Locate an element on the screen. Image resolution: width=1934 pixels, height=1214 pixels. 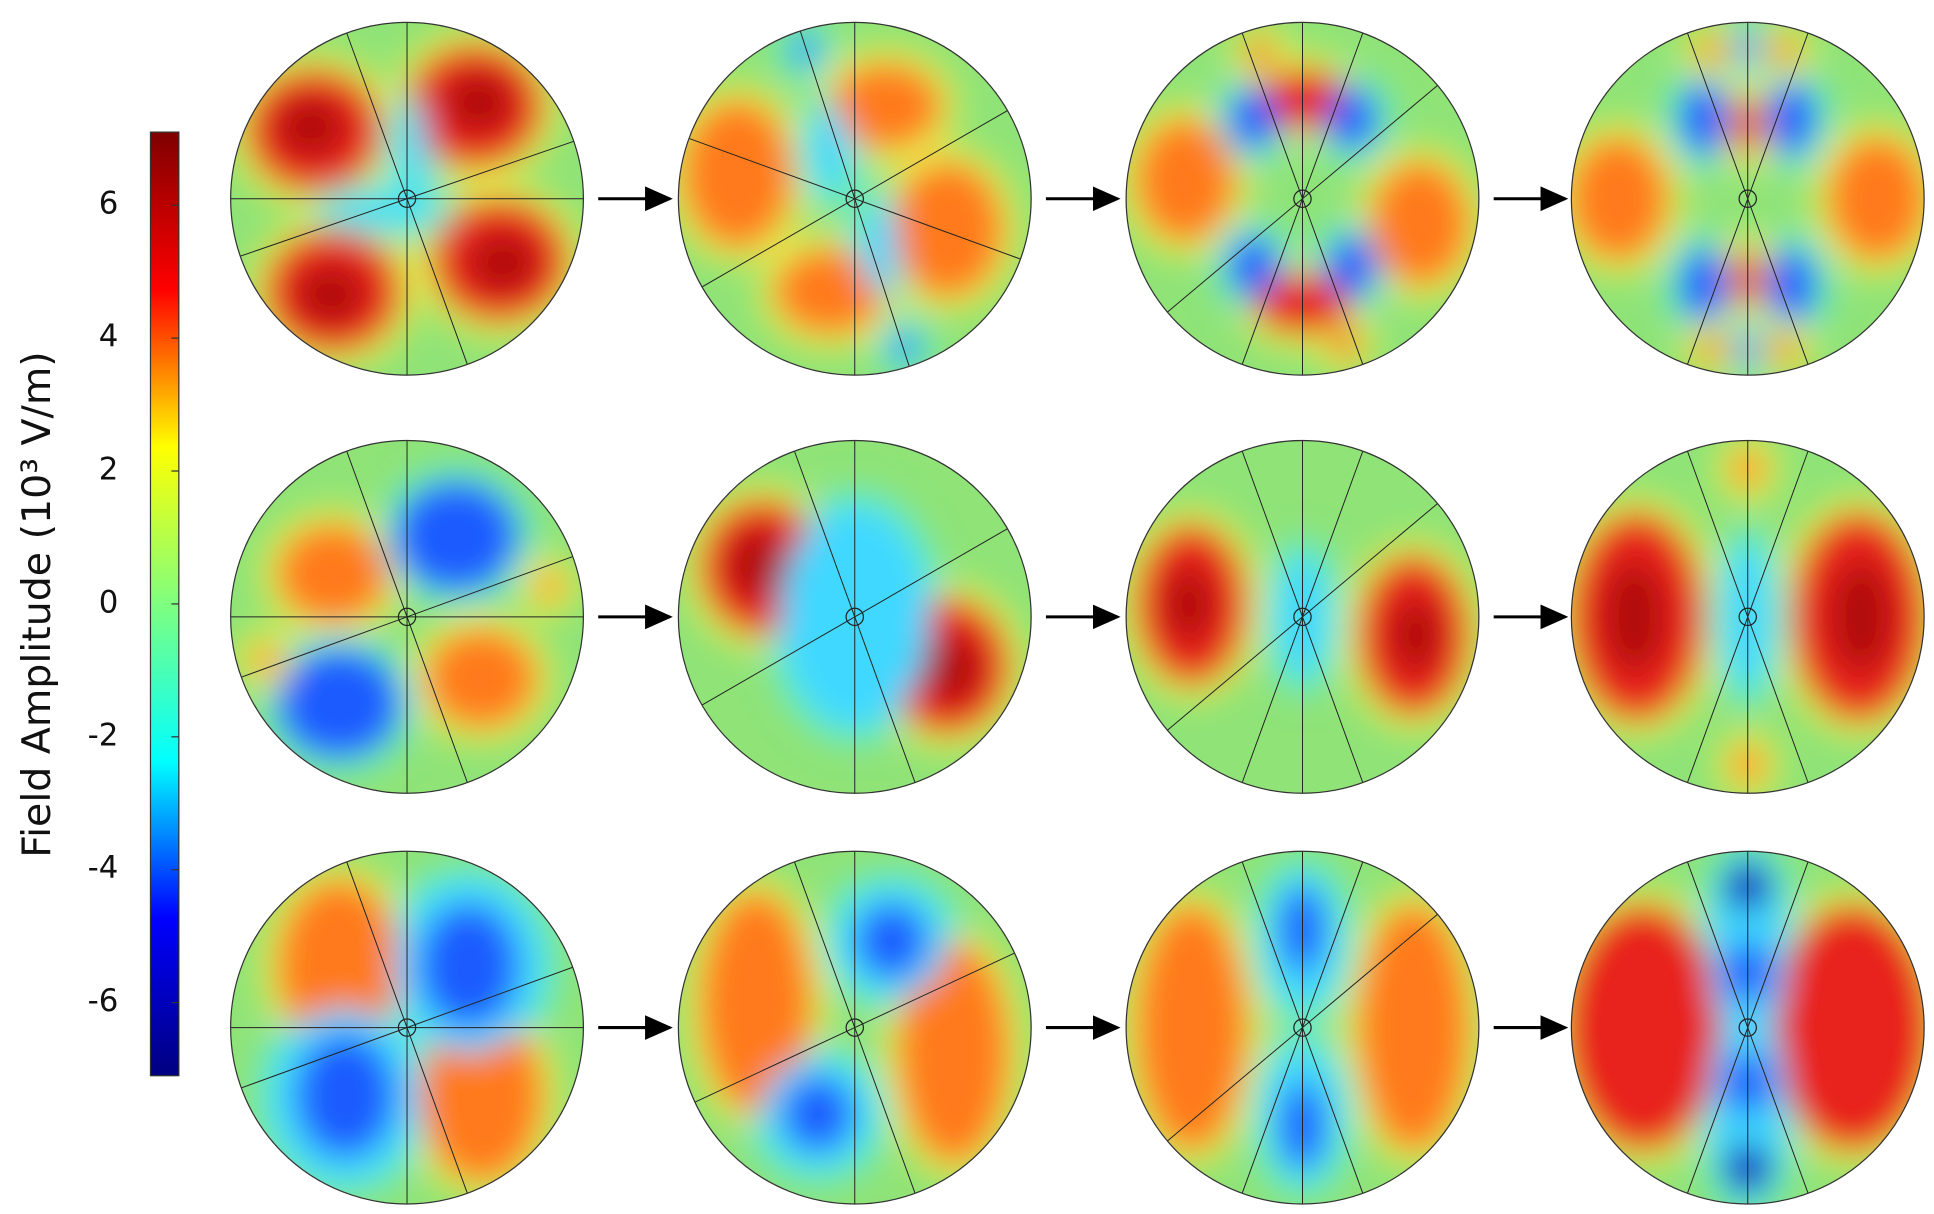
colorbar-tick-label: 4 is located at coordinates (109, 337).